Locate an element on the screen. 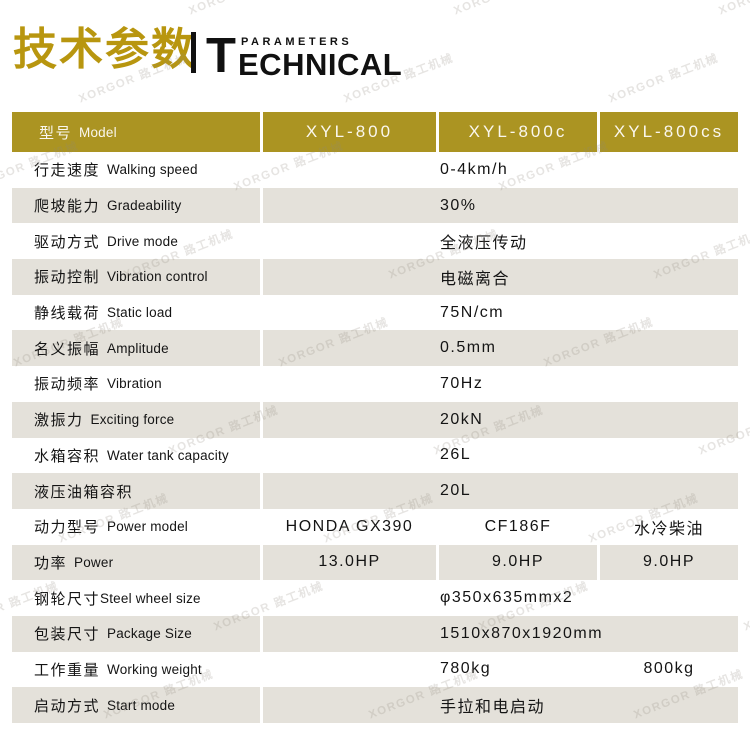  row-label: 振动控制 Vibration control is located at coordinates (136, 277).